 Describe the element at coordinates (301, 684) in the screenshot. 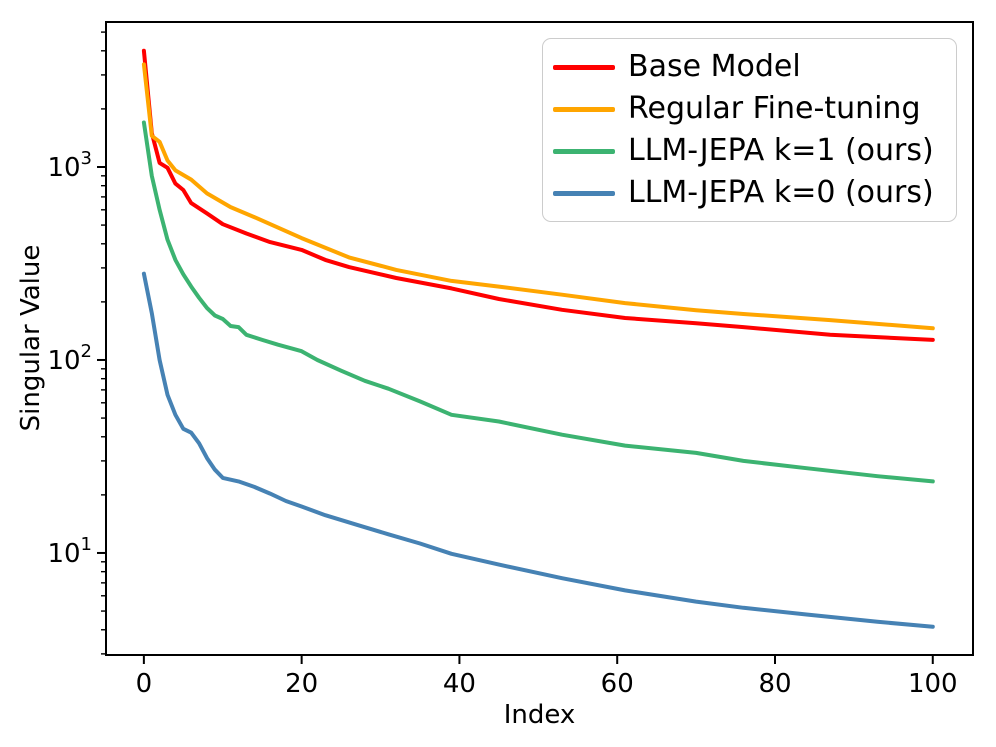

I see `x-tick-label: 20` at that location.